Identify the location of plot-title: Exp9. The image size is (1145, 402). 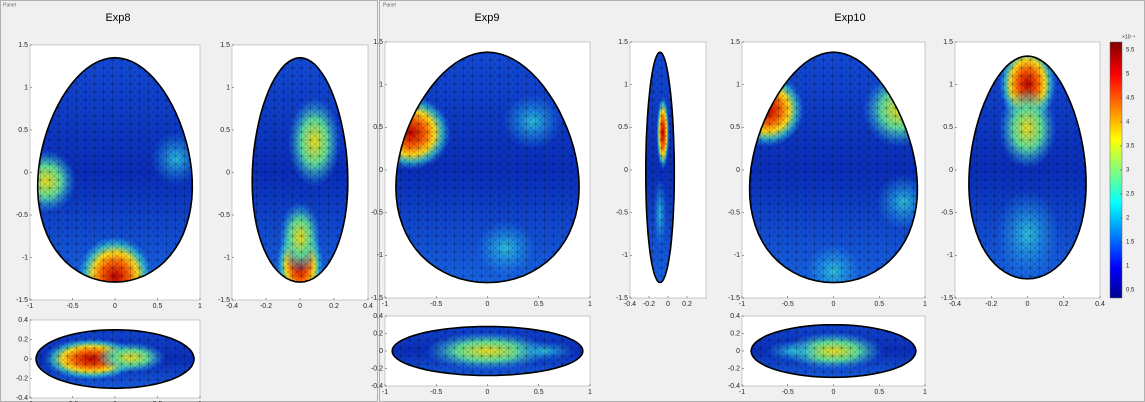
(486, 18).